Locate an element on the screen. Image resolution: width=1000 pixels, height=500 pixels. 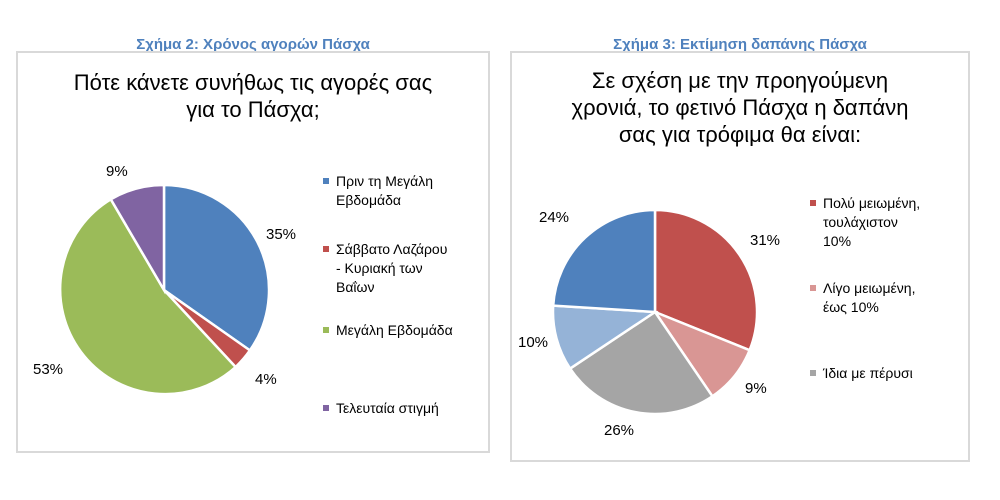
legend-label: Ίδια με πέρυσι is located at coordinates (868, 373).